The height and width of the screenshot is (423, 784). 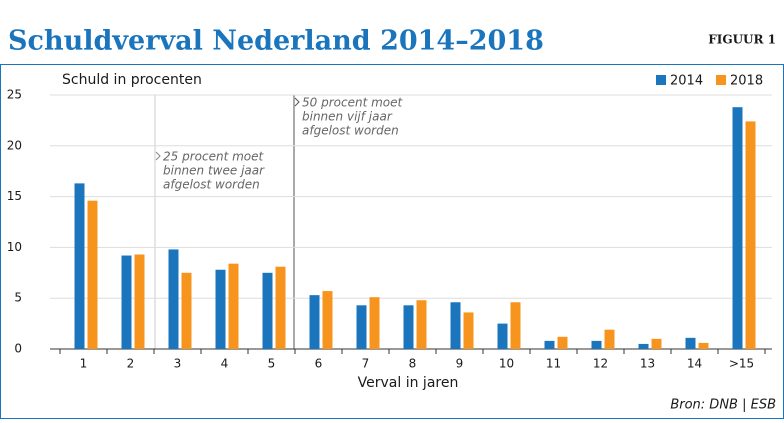 What do you see at coordinates (742, 40) in the screenshot?
I see `figure-label: FIGUUR 1` at bounding box center [742, 40].